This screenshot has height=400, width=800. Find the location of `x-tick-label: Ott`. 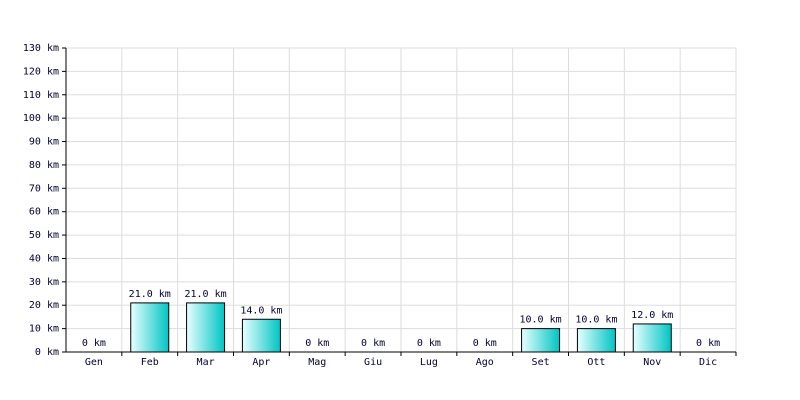

x-tick-label: Ott is located at coordinates (596, 362).